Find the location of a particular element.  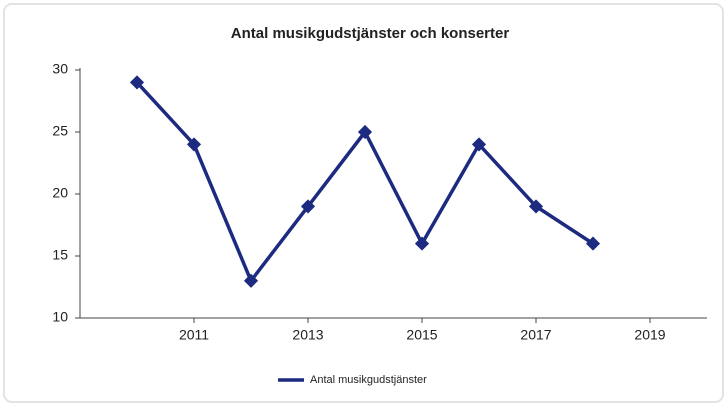

legend-label: Antal musikgudstjänster is located at coordinates (368, 380).